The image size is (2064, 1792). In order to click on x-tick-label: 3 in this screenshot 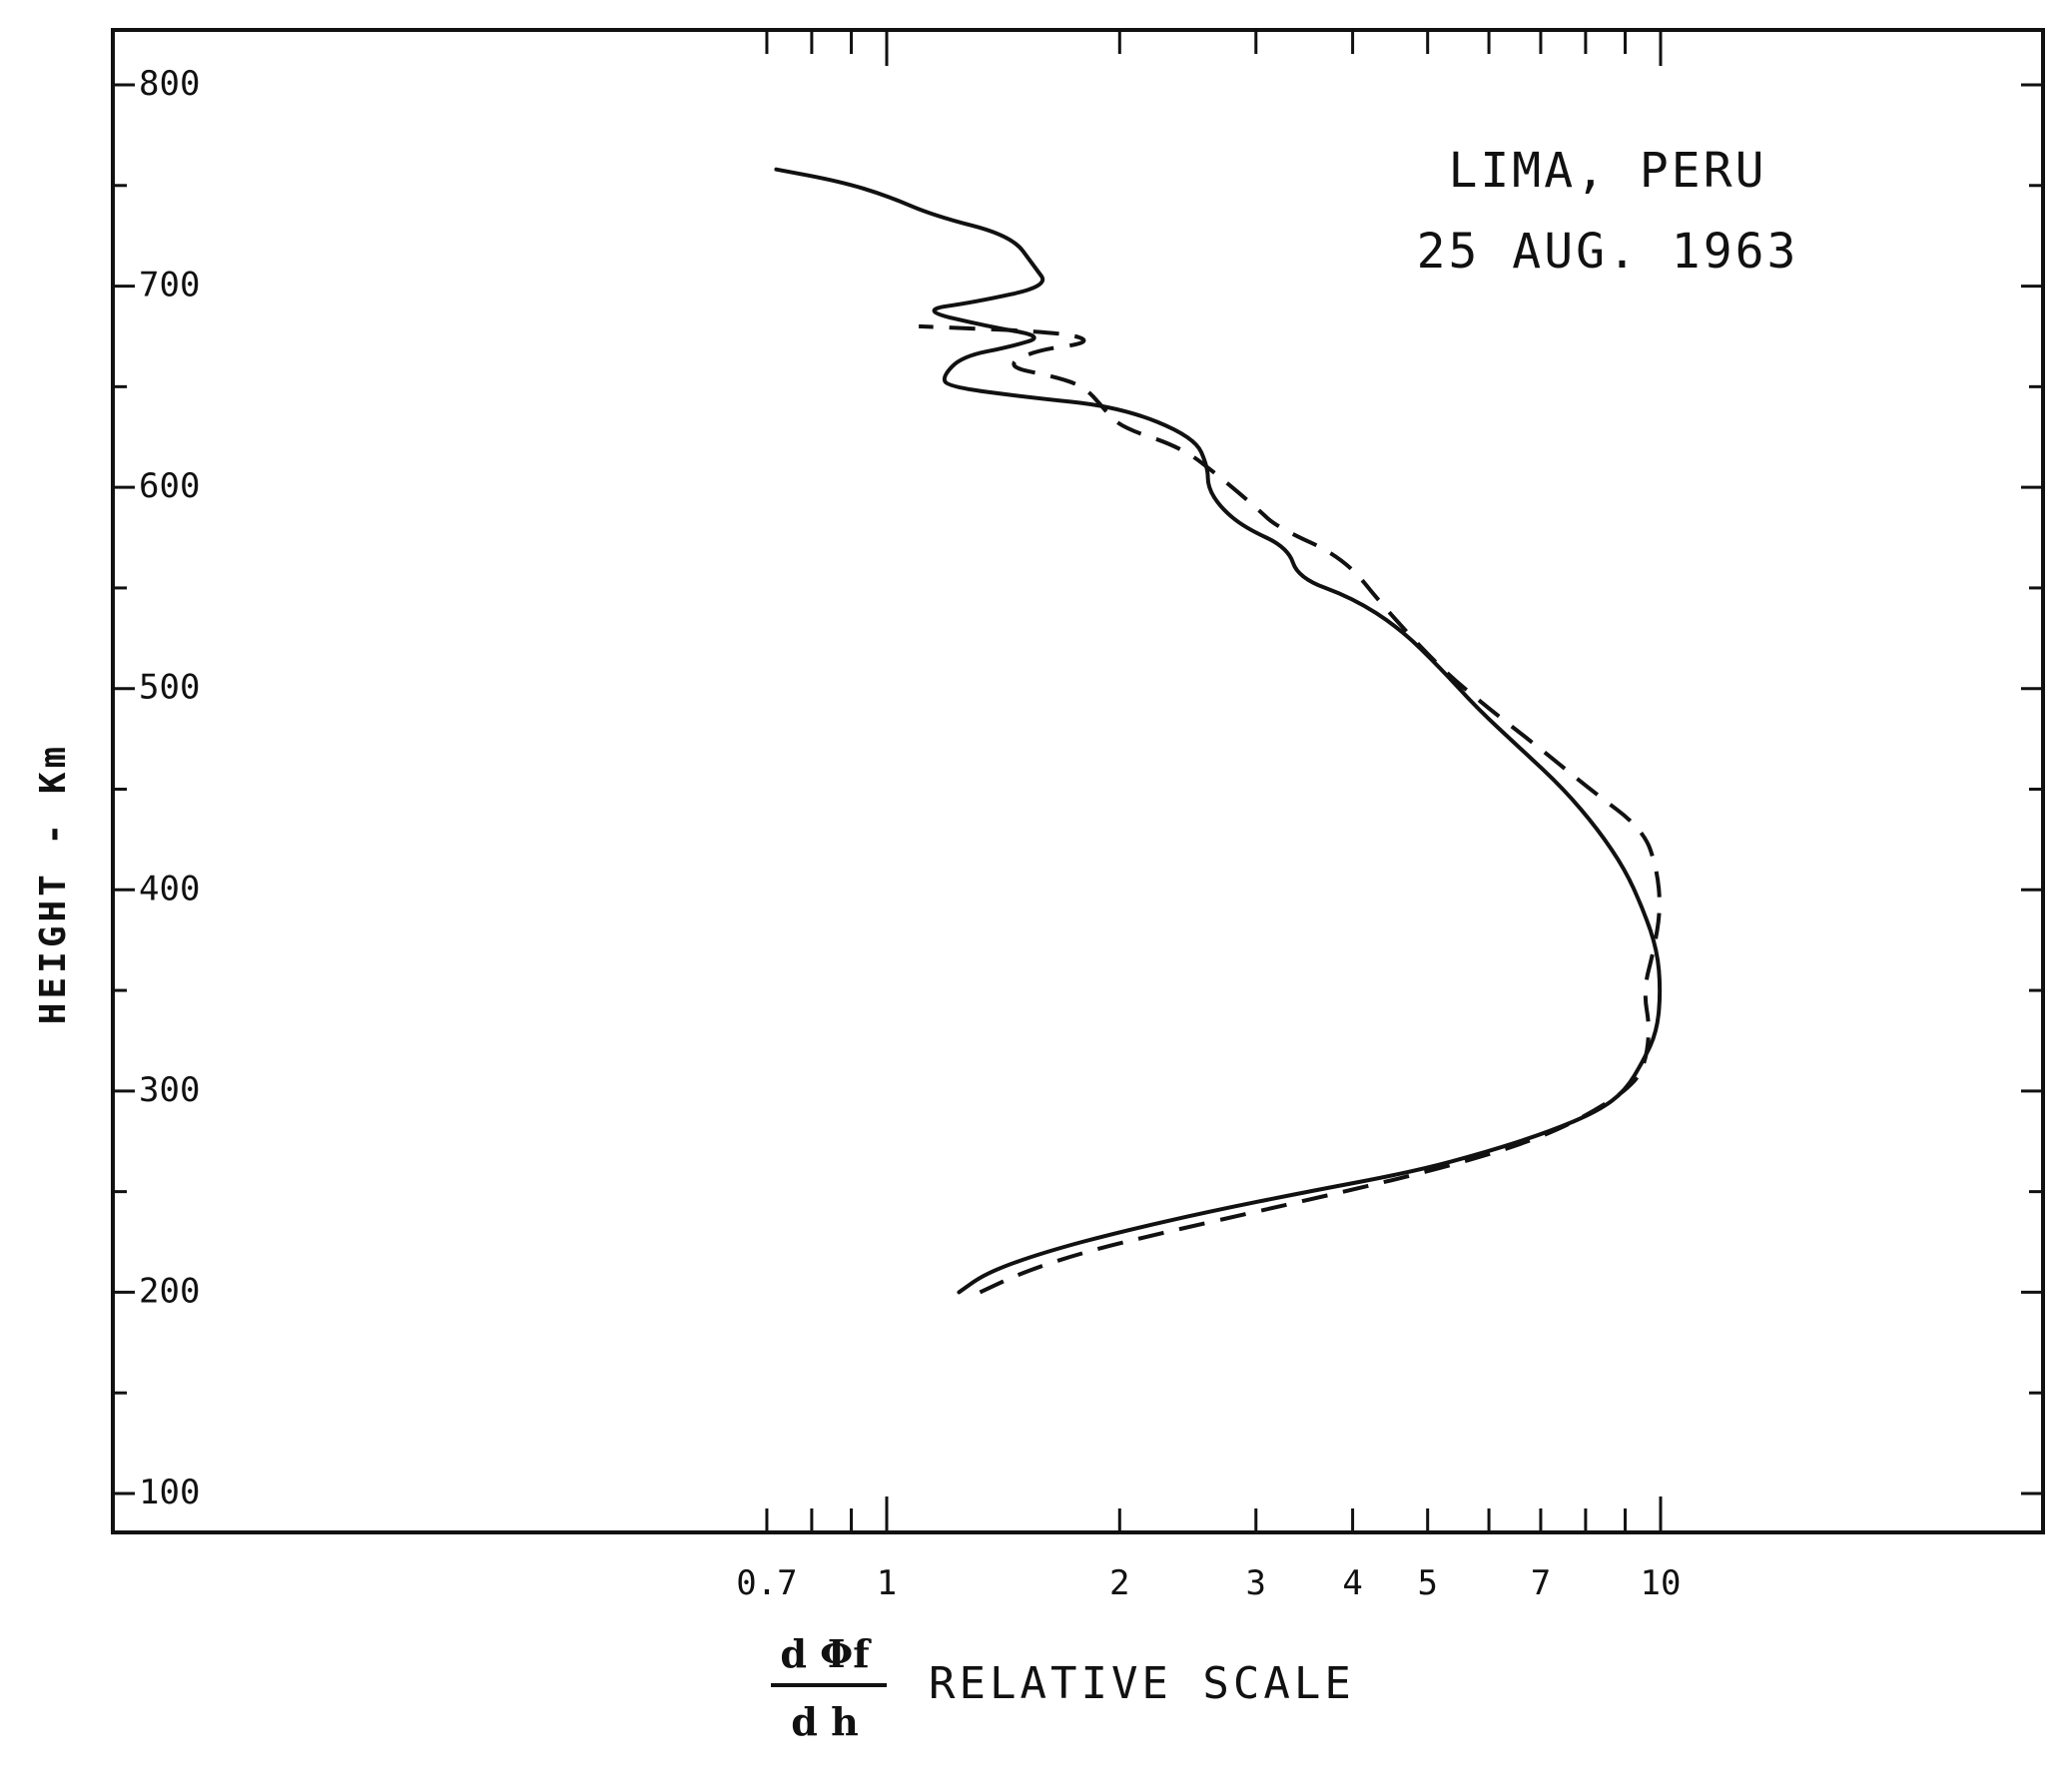, I will do `click(1256, 1583)`.